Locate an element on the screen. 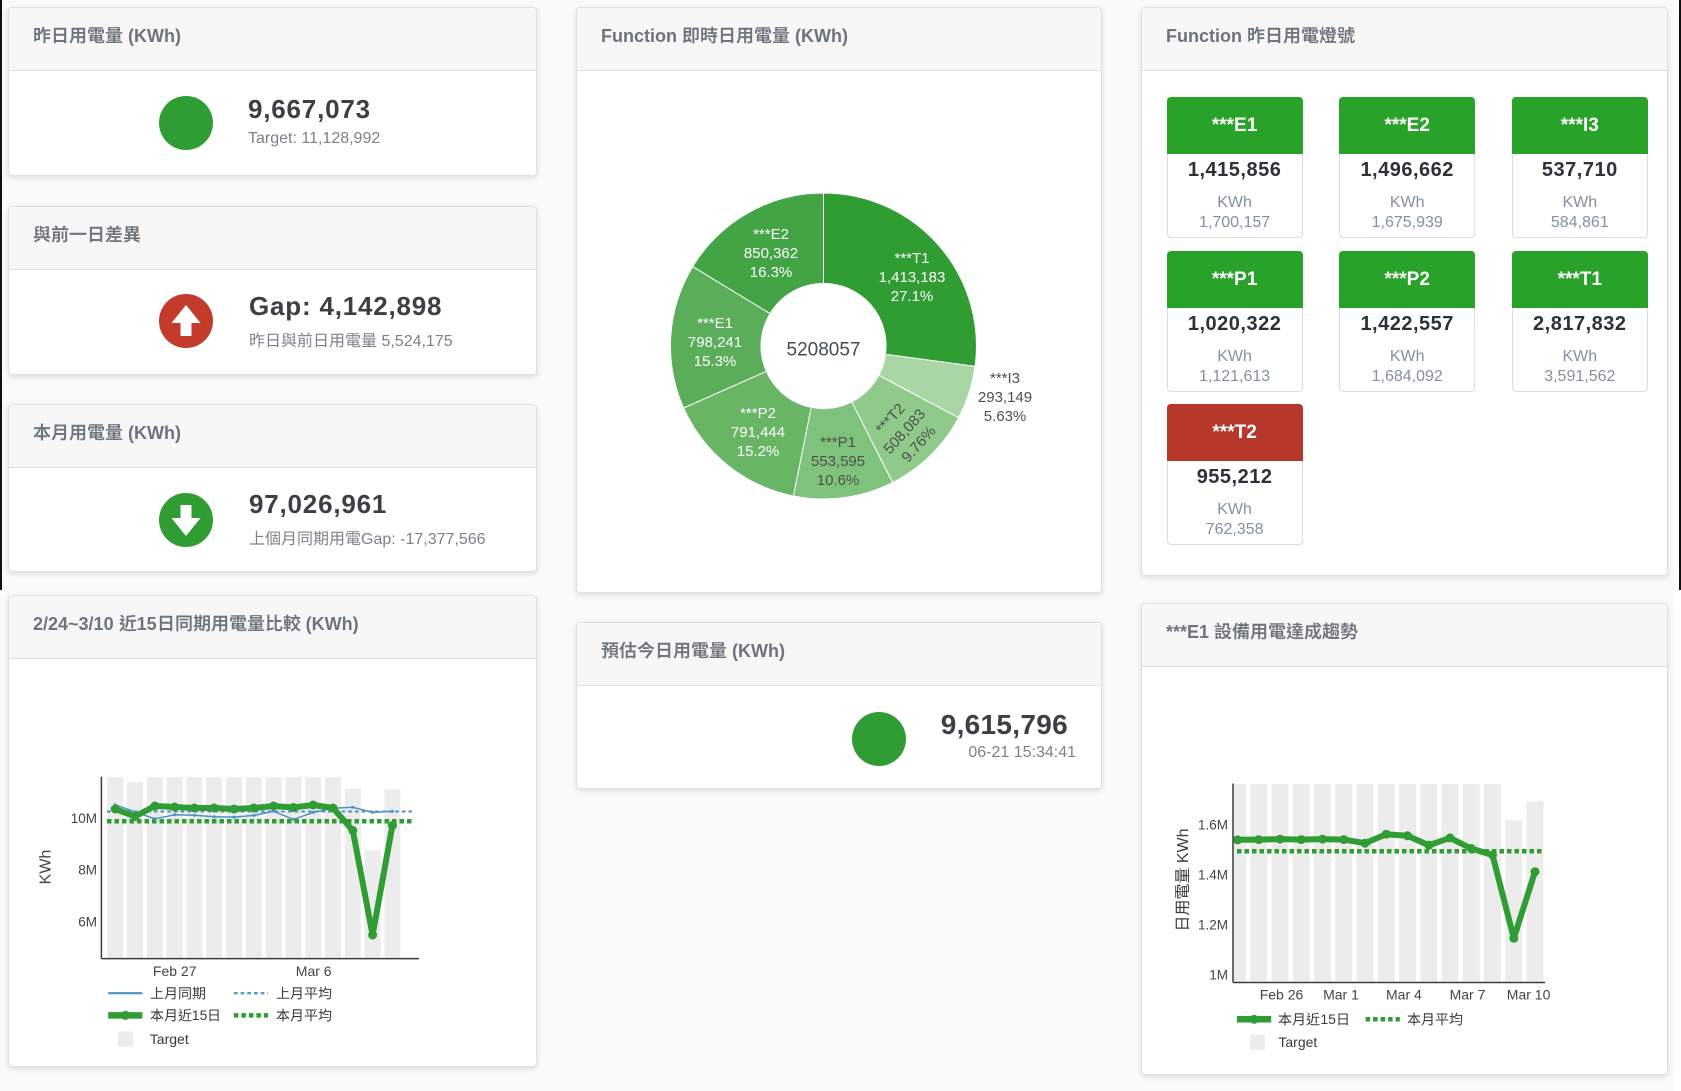 The width and height of the screenshot is (1681, 1091). svg-text: 850,362 is located at coordinates (771, 253).